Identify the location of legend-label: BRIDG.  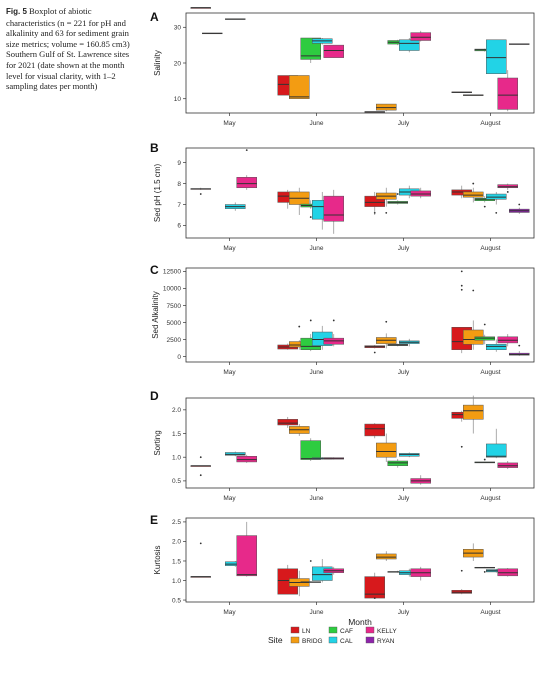
(312, 641).